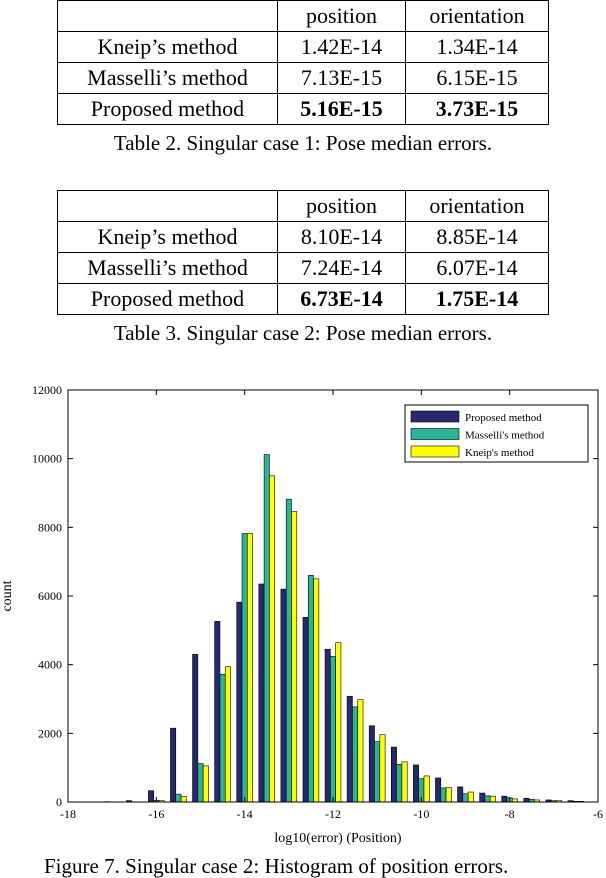 The height and width of the screenshot is (878, 606). I want to click on legend-entry: Masselli's method, so click(505, 436).